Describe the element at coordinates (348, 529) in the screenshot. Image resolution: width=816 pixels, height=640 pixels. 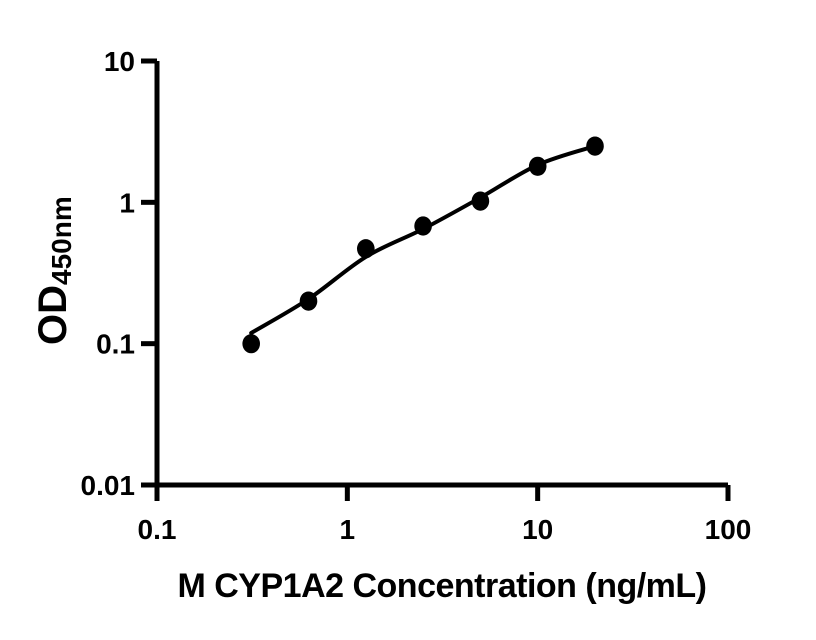
I see `x-tick-label: 1` at that location.